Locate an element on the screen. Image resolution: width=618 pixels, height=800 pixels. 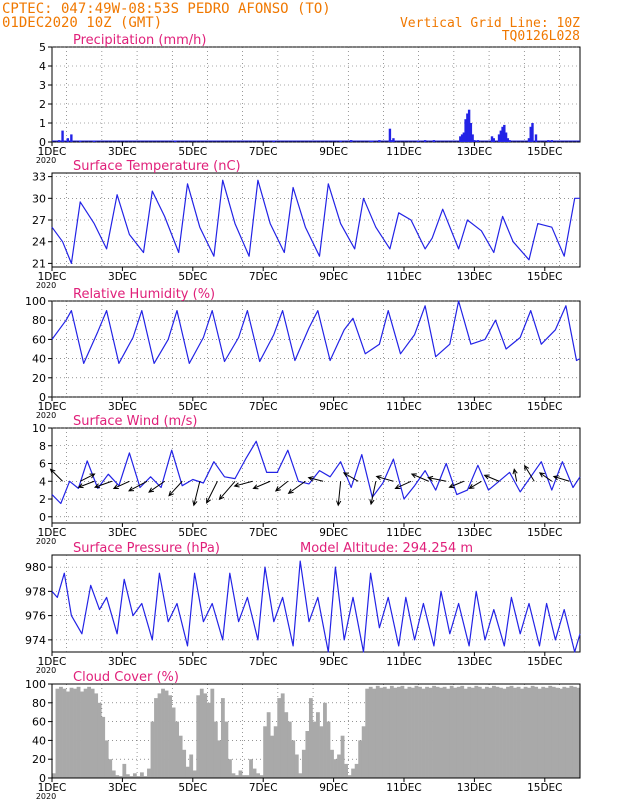
x-tick-label: 9DEC is located at coordinates (333, 277).